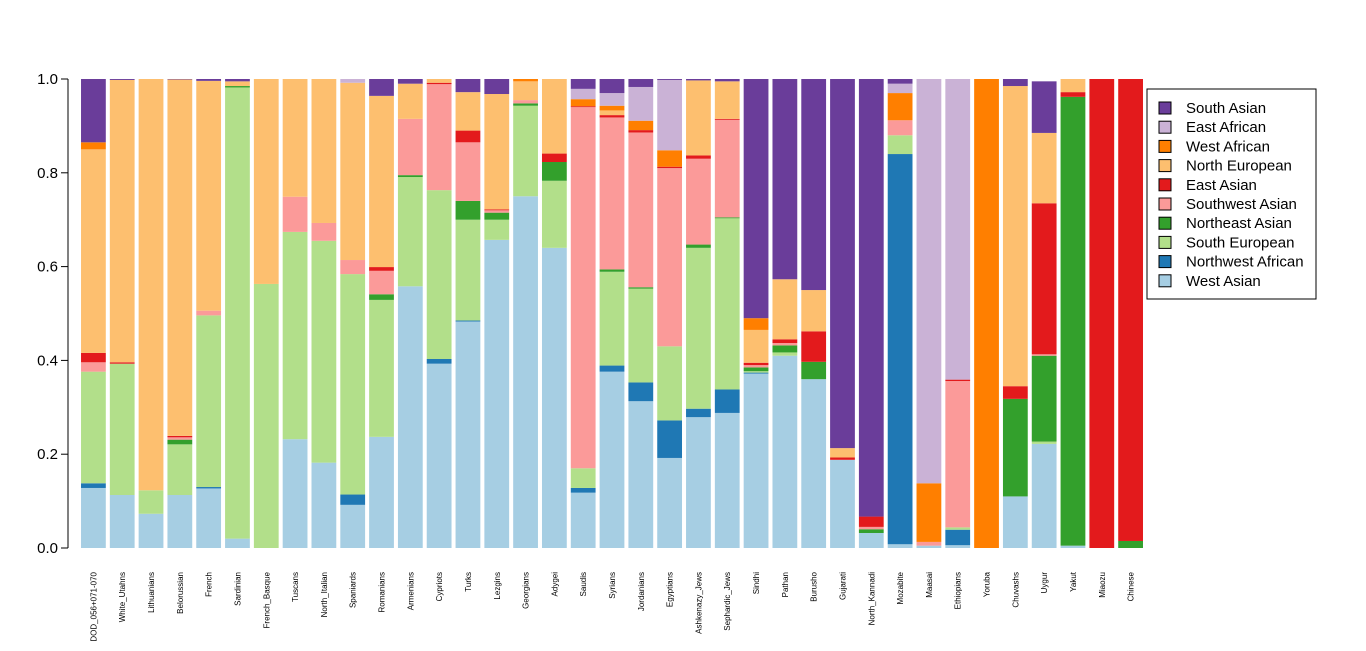 The width and height of the screenshot is (1366, 651). Describe the element at coordinates (1241, 204) in the screenshot. I see `legend-label: Southwest Asian` at that location.